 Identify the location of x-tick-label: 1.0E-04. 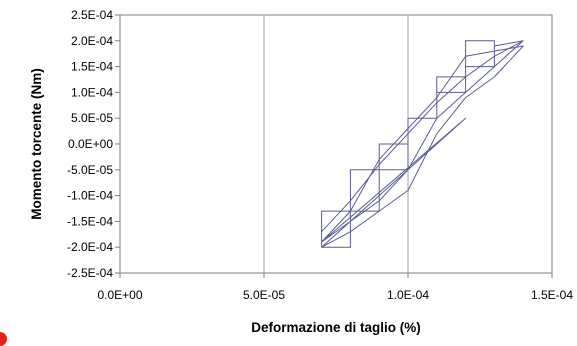
(408, 295).